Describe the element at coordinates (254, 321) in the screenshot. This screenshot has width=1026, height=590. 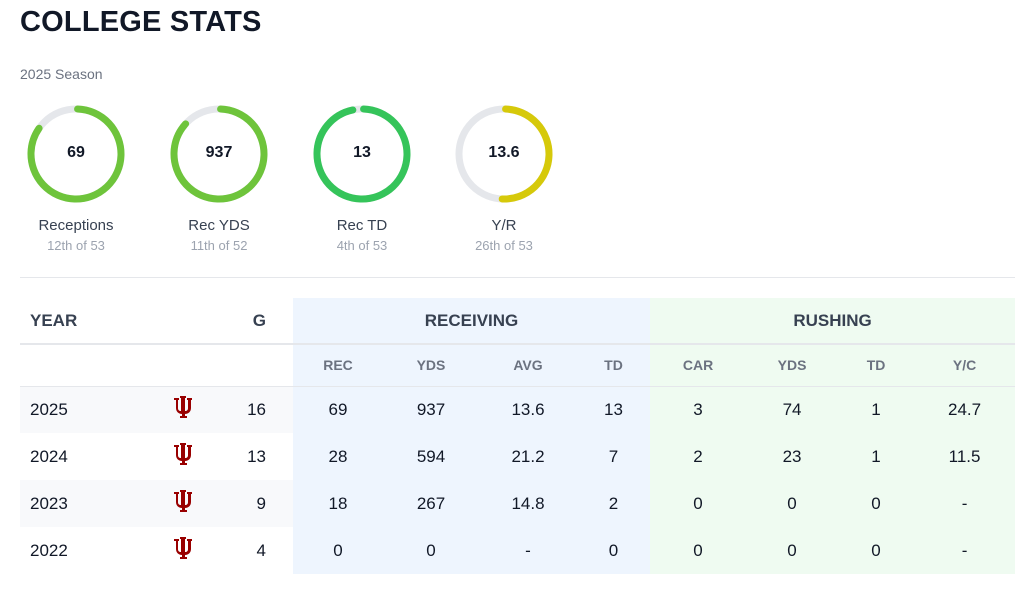
I see `games-header: G` at that location.